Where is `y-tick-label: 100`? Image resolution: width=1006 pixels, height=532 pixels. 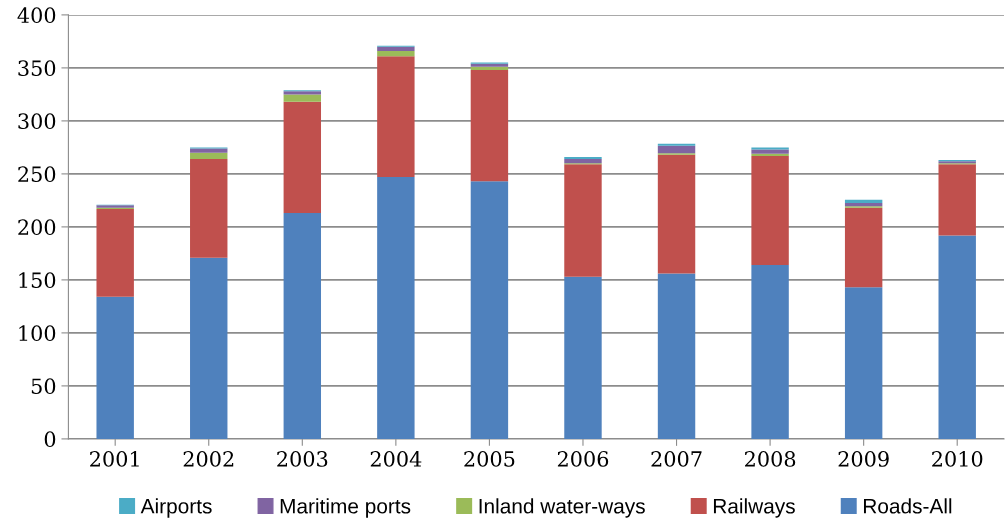 y-tick-label: 100 is located at coordinates (37, 333).